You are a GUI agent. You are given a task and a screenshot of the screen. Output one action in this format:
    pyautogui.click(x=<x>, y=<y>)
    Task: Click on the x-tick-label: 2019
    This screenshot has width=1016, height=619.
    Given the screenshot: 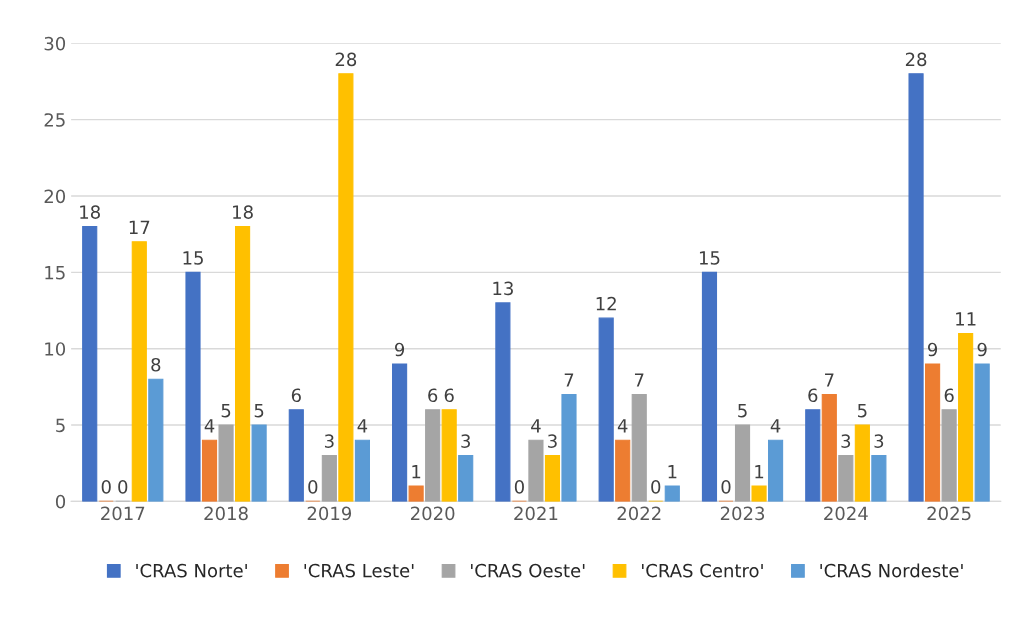 What is the action you would take?
    pyautogui.click(x=329, y=513)
    